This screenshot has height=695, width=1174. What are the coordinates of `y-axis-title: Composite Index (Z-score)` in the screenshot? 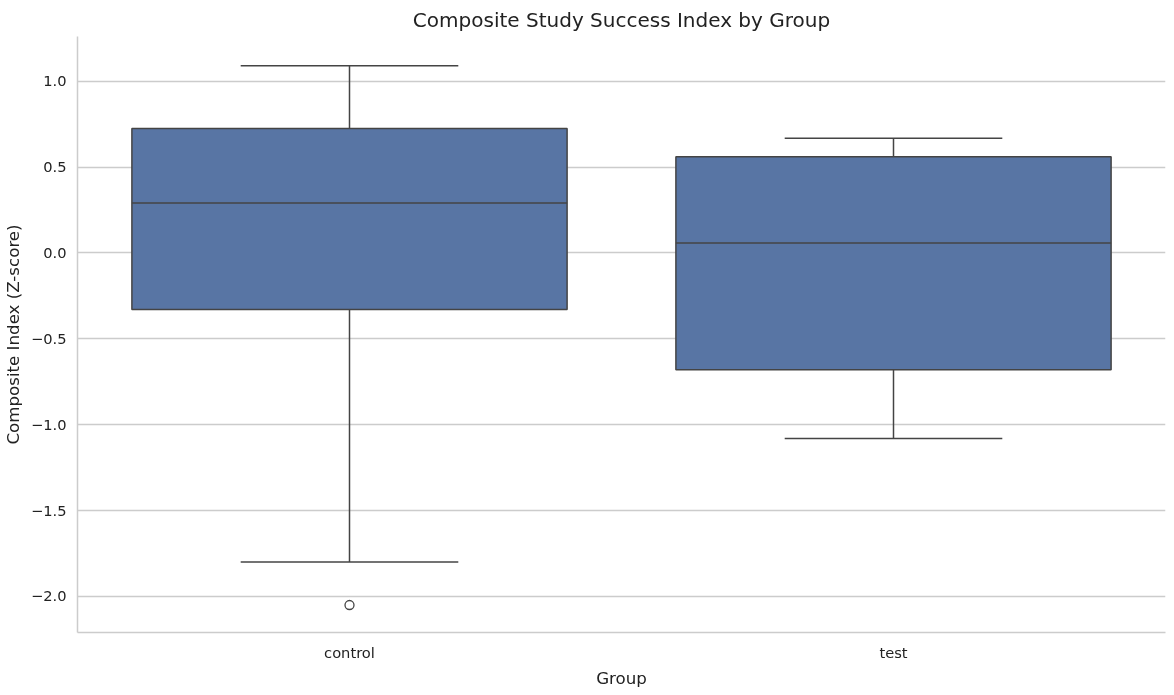 It's located at (13, 334).